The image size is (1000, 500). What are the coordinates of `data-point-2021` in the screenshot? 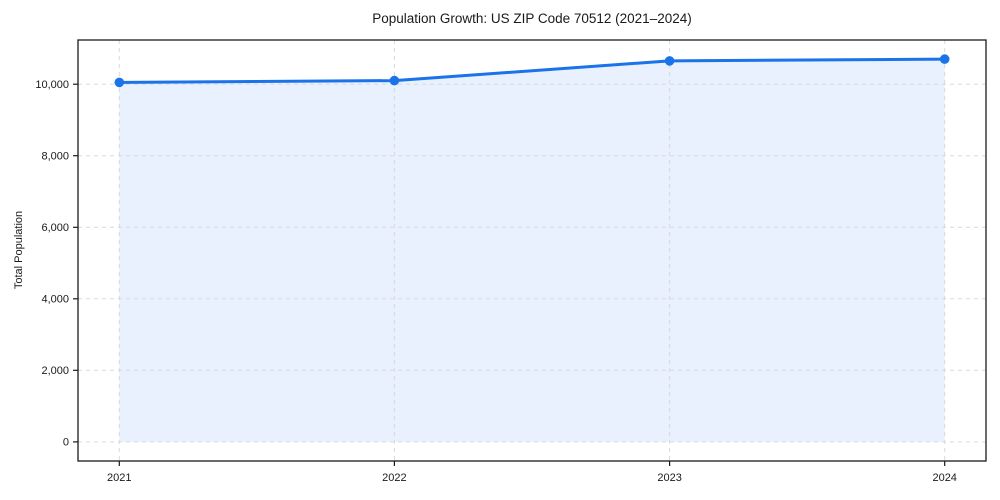 It's located at (119, 82).